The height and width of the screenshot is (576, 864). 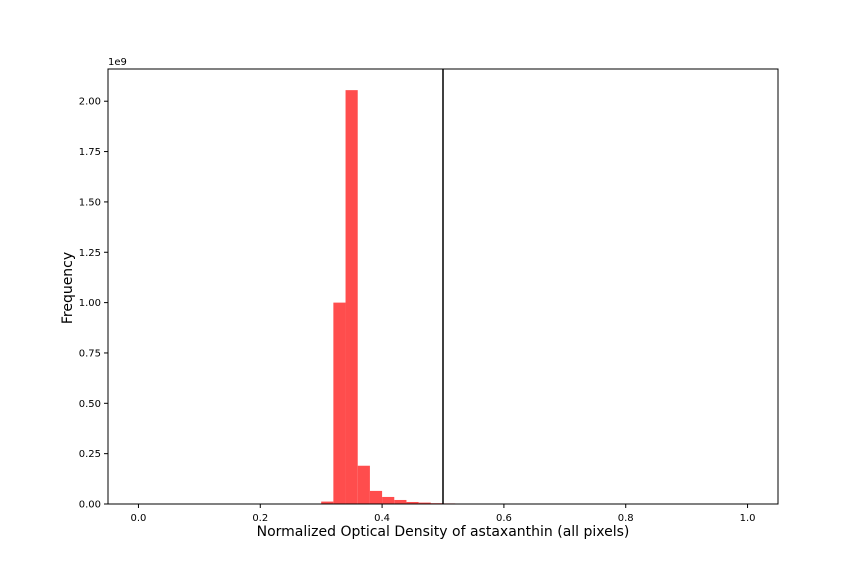 What do you see at coordinates (139, 518) in the screenshot?
I see `x-tick-label: 0.0` at bounding box center [139, 518].